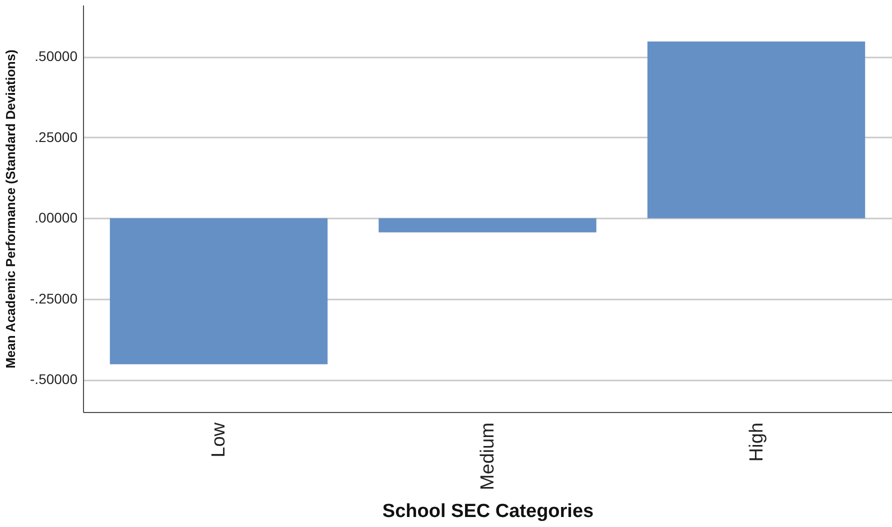 This screenshot has width=892, height=527. I want to click on y-tick-label: .00000, so click(56, 218).